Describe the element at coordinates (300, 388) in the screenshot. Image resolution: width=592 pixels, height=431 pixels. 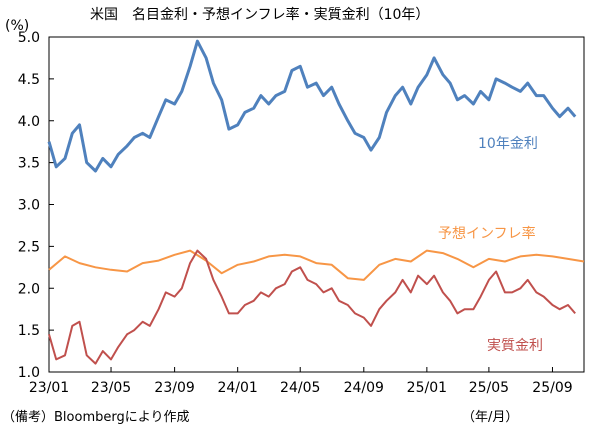
I see `x-tick-label: 24/05` at that location.